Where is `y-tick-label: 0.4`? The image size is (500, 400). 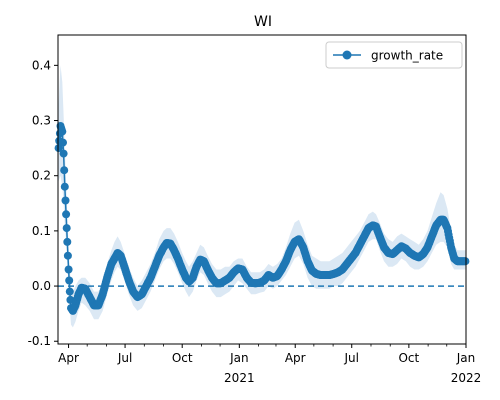 y-tick-label: 0.4 is located at coordinates (41, 65).